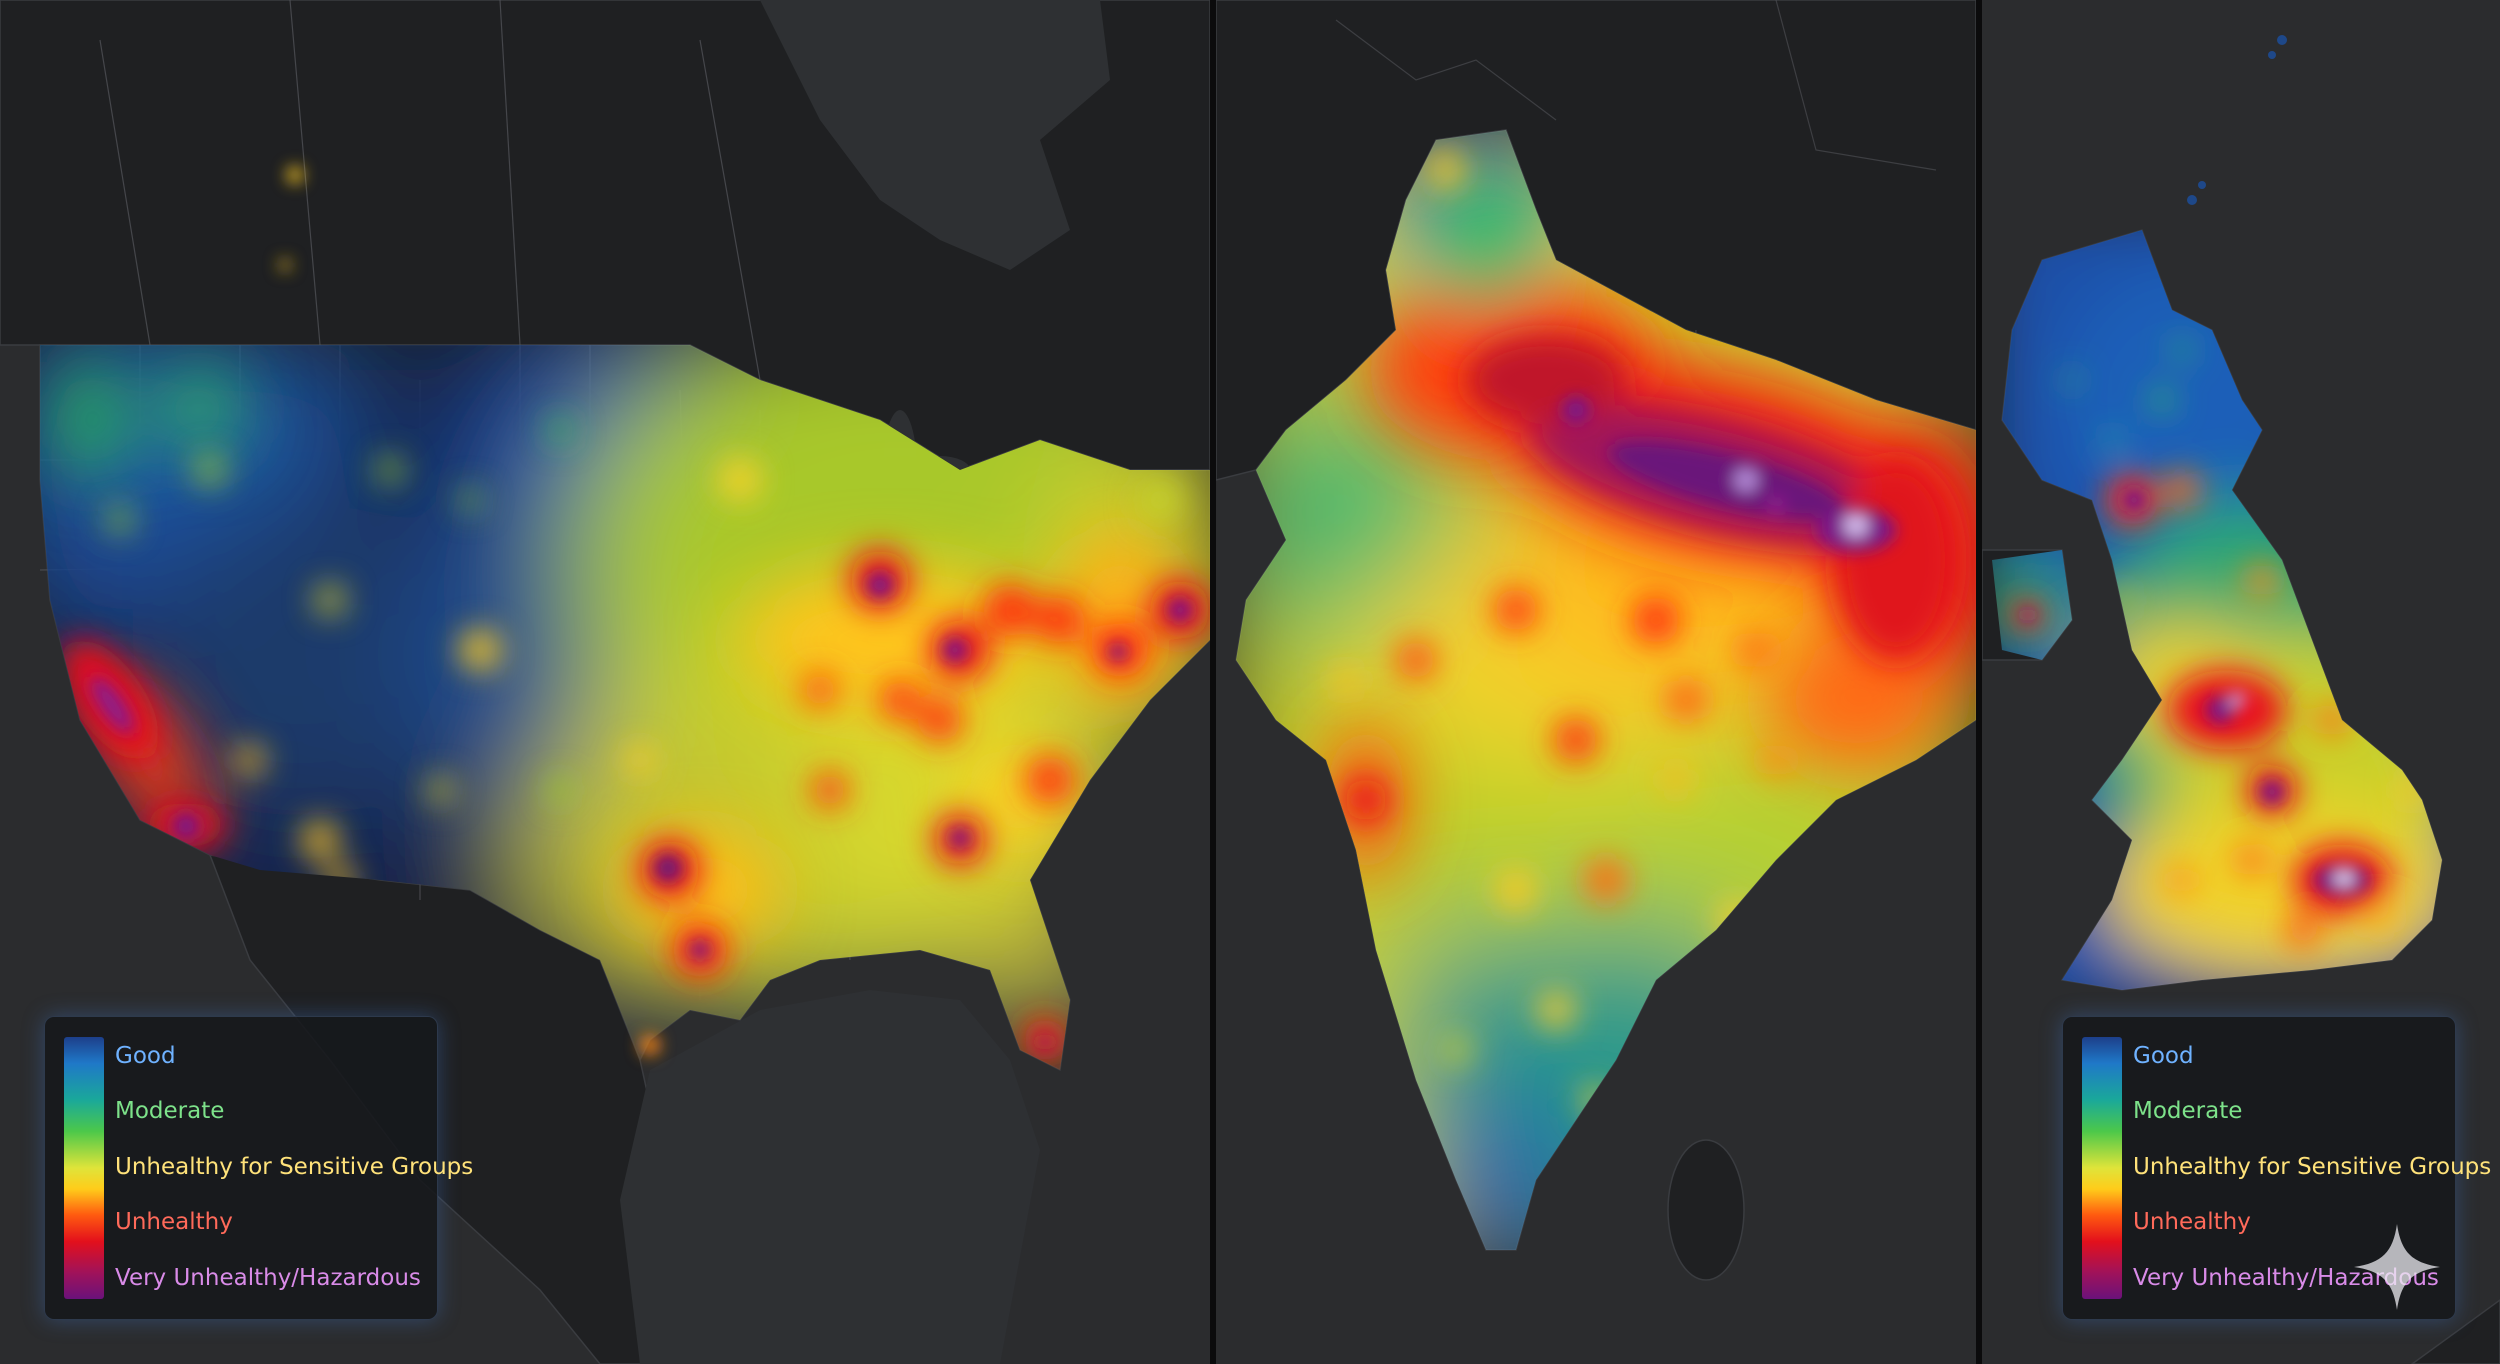 This screenshot has width=2500, height=1364. What do you see at coordinates (469, 611) in the screenshot?
I see `isolated-glow-points` at bounding box center [469, 611].